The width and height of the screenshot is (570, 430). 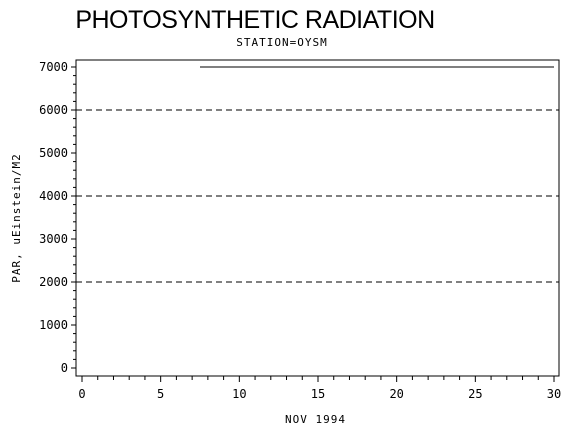 I want to click on chart-subtitle-text: STATION=OYSM, so click(x=282, y=42).